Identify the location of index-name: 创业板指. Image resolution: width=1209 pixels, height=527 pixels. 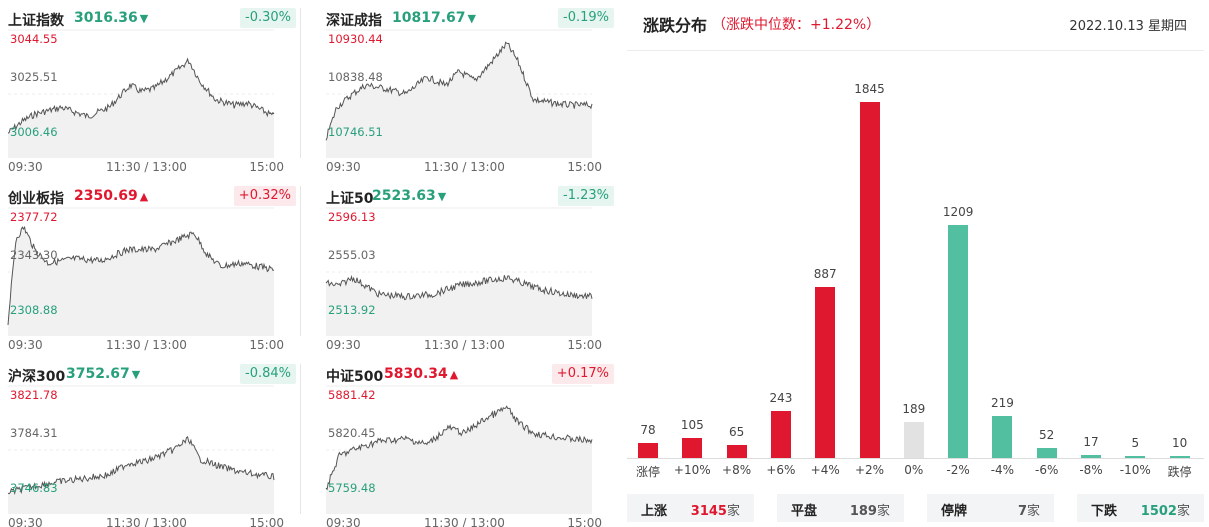
(36, 199).